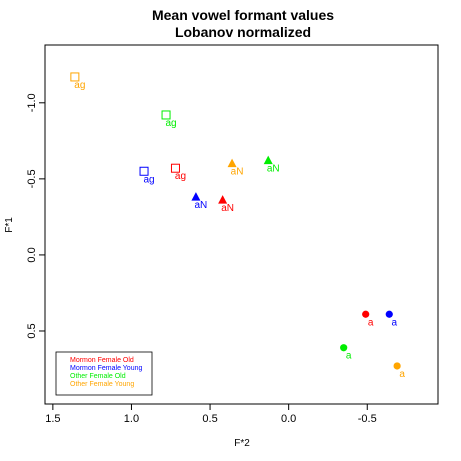 The height and width of the screenshot is (461, 461). I want to click on x-axis-label: F*2, so click(242, 443).